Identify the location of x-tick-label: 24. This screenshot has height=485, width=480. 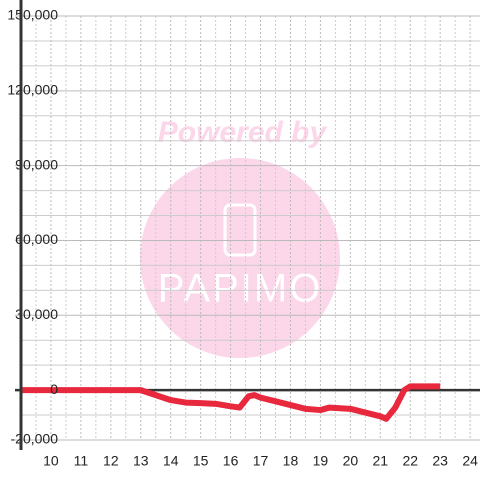
(470, 461).